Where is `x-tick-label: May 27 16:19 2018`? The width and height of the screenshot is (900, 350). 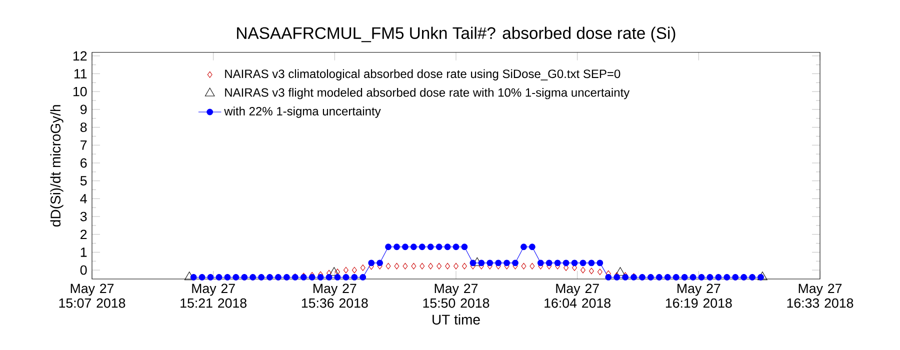 x-tick-label: May 27 16:19 2018 is located at coordinates (699, 296).